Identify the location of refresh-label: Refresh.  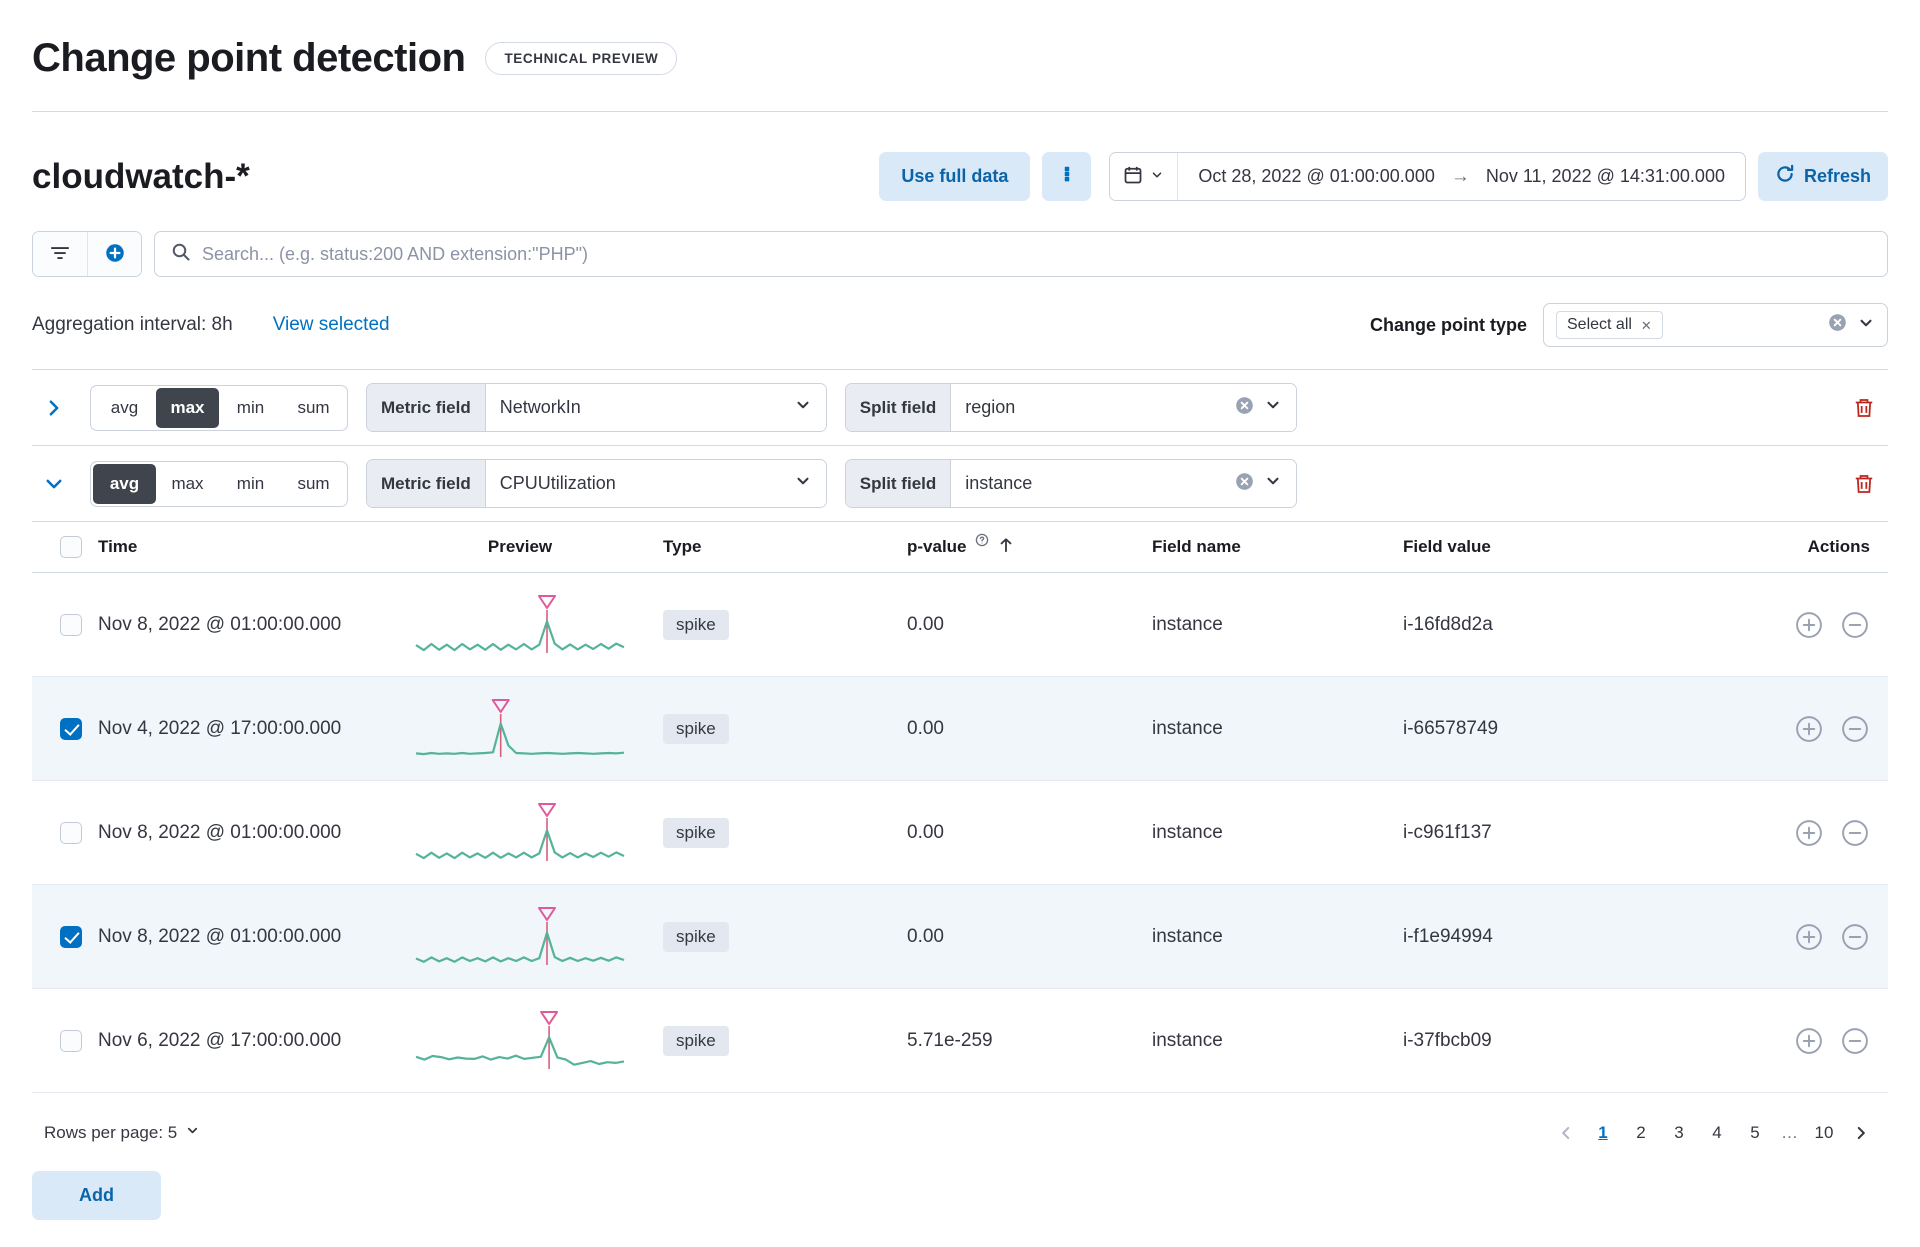
(1837, 176).